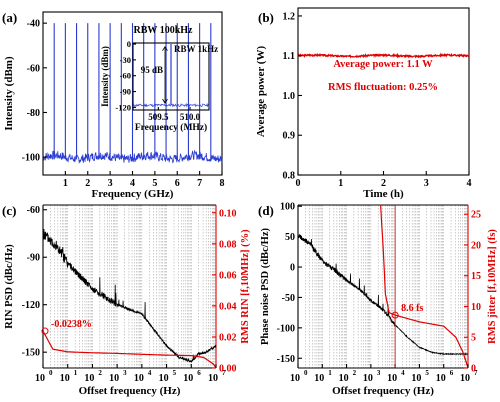 The image size is (500, 402). Describe the element at coordinates (110, 183) in the screenshot. I see `panel-a-xtick-label: 3` at that location.